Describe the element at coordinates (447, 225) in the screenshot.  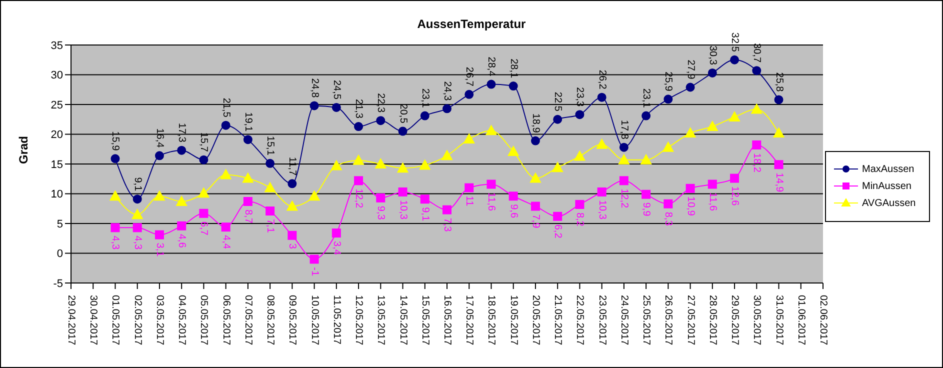
I see `data-label: 7,3` at that location.